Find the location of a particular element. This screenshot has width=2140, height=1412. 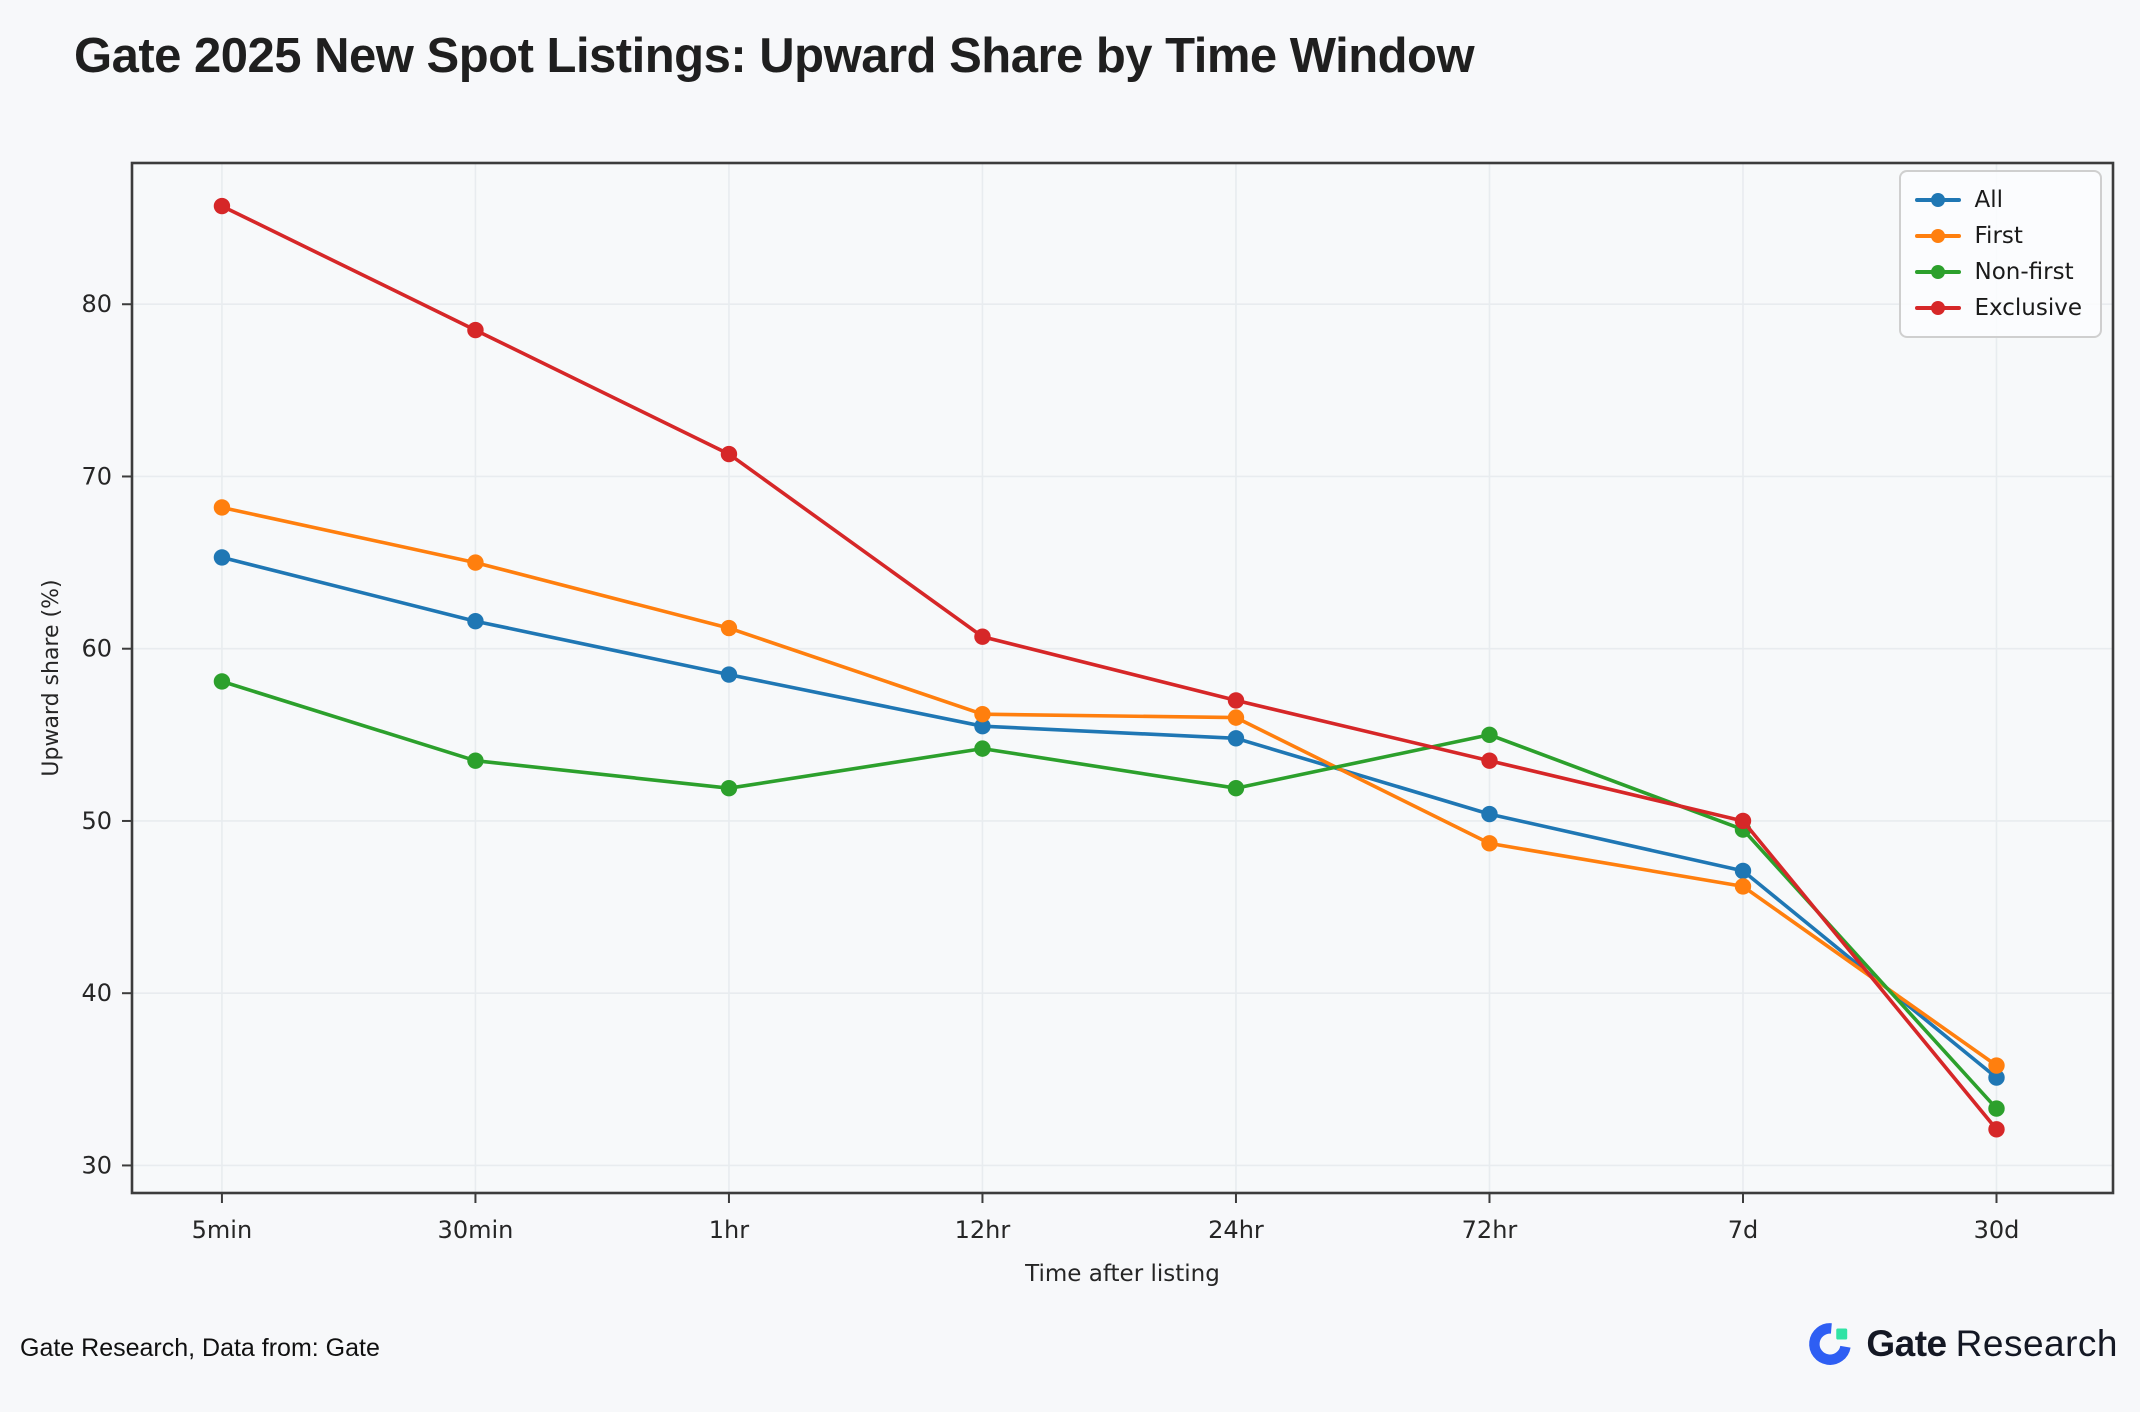

y-tick-label: 30 is located at coordinates (96, 1165).